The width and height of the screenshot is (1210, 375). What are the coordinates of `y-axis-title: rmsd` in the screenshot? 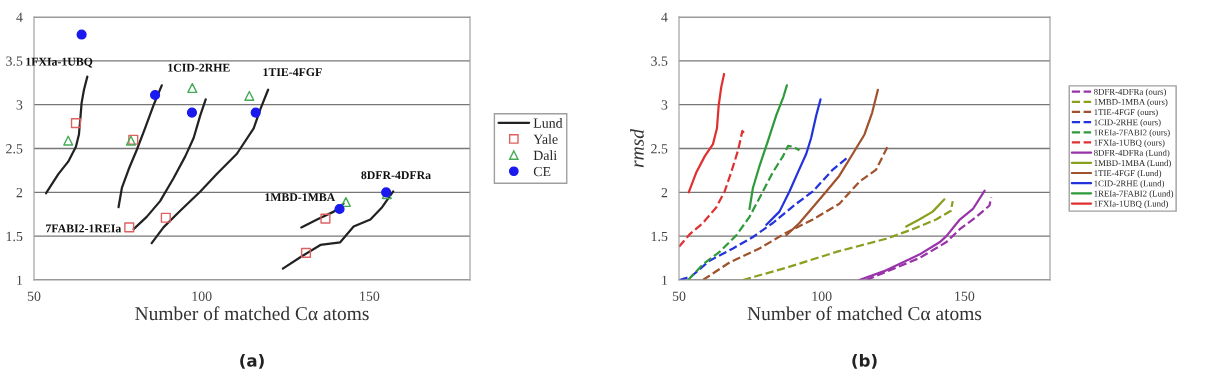 It's located at (637, 148).